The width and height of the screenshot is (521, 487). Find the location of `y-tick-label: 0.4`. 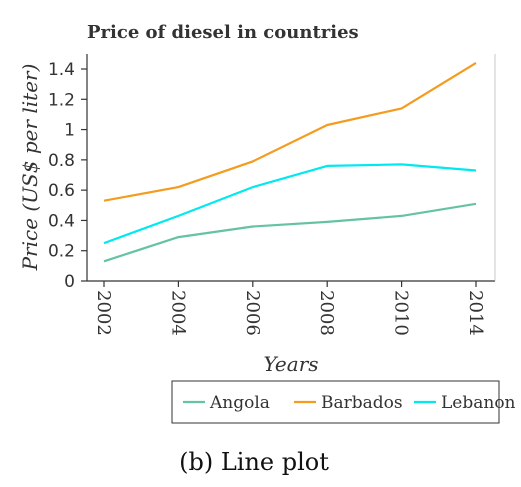

y-tick-label: 0.4 is located at coordinates (61, 221).